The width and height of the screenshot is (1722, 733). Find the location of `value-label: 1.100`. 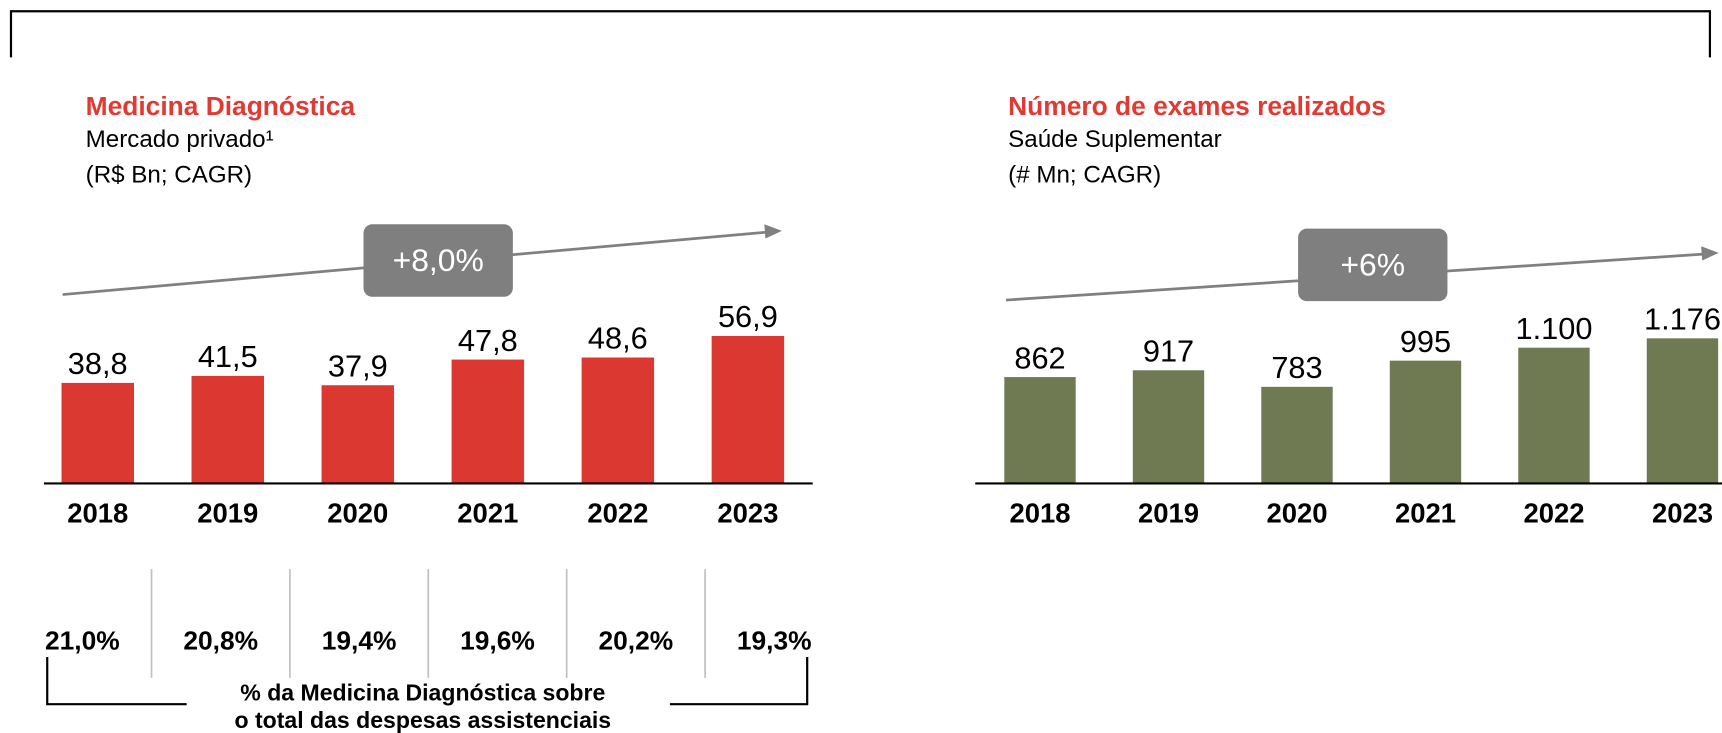

value-label: 1.100 is located at coordinates (1553, 328).